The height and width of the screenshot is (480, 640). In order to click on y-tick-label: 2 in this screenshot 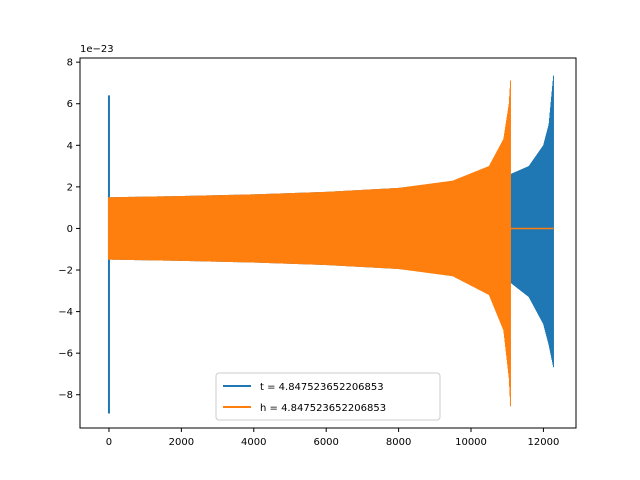, I will do `click(70, 187)`.